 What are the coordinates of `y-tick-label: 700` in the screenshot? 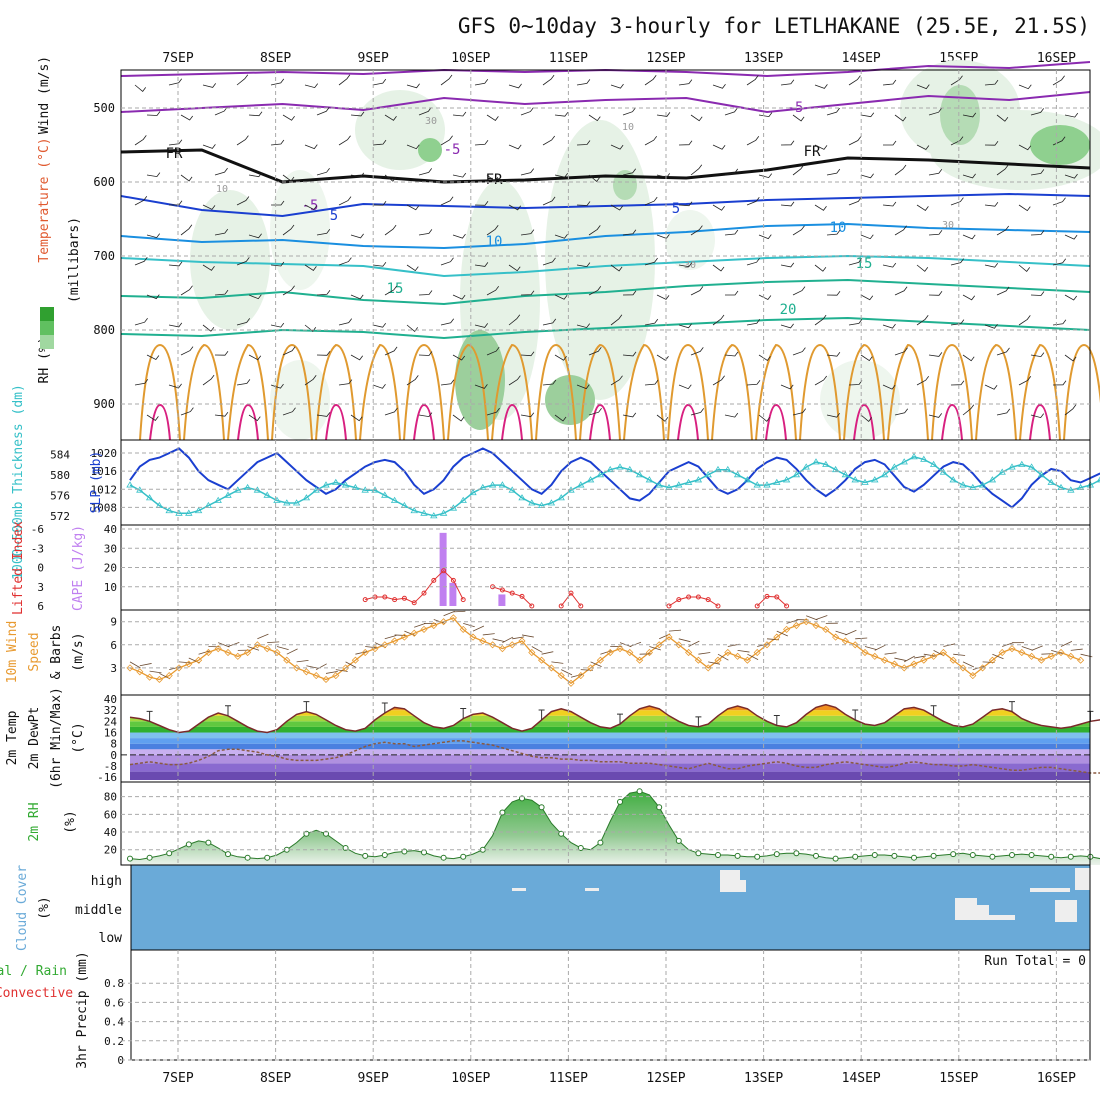 It's located at (104, 256).